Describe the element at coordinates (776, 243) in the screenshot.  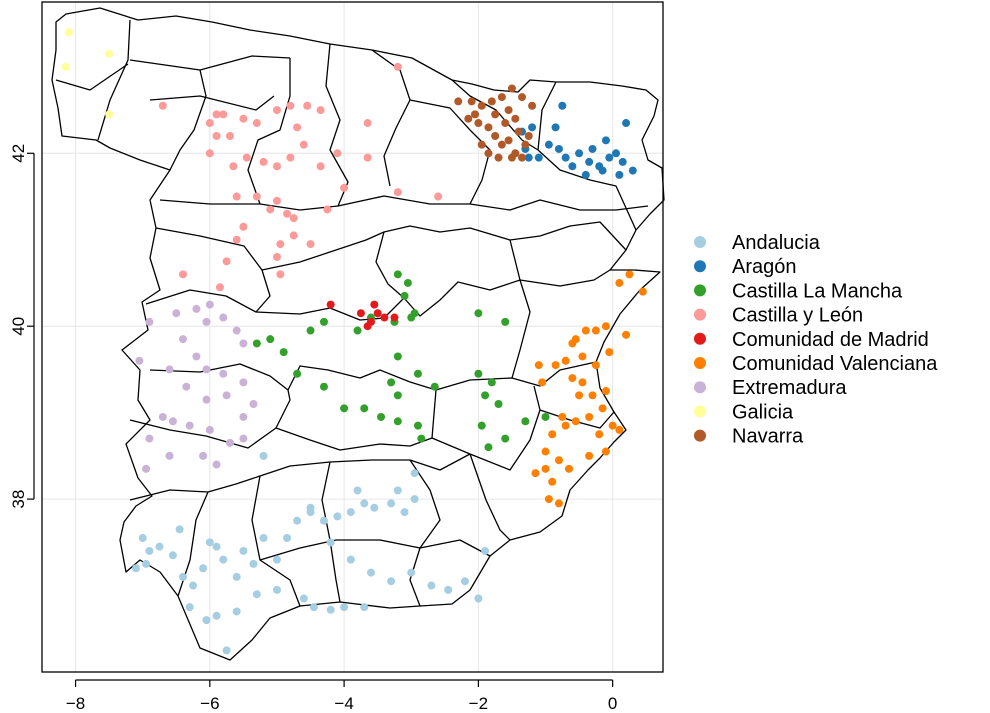
I see `legend-label: Andalucia` at that location.